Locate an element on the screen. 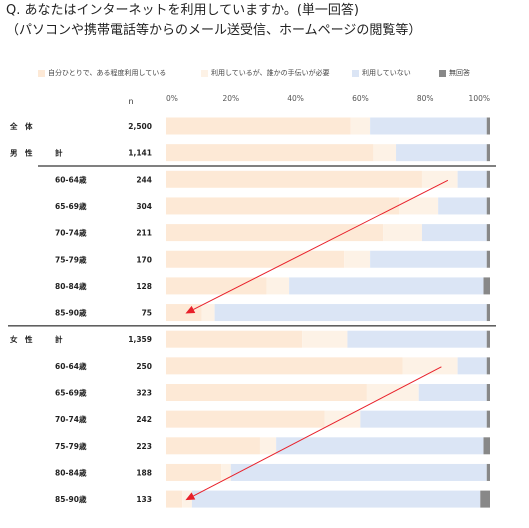  legend-item-notuse: 利用していない is located at coordinates (381, 73).